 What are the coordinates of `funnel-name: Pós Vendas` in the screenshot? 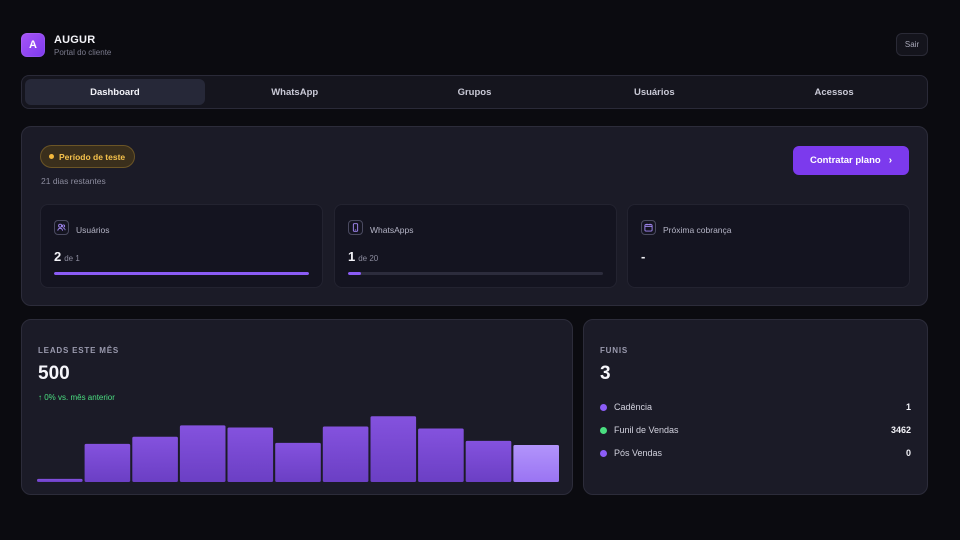 It's located at (638, 453).